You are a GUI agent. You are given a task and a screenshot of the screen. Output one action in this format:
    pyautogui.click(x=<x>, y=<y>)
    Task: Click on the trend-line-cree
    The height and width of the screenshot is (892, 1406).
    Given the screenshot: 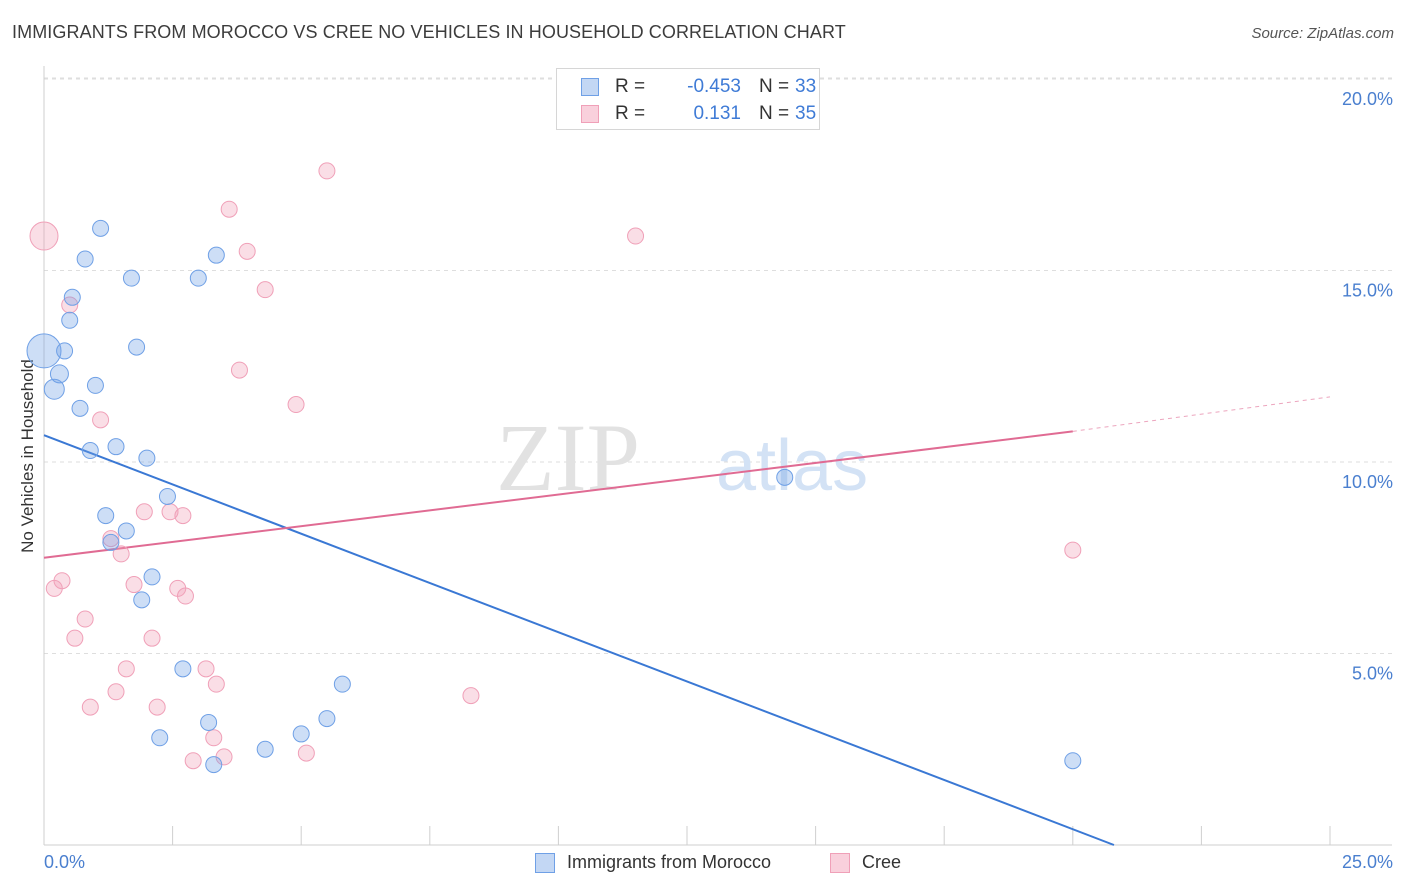 What is the action you would take?
    pyautogui.click(x=558, y=494)
    